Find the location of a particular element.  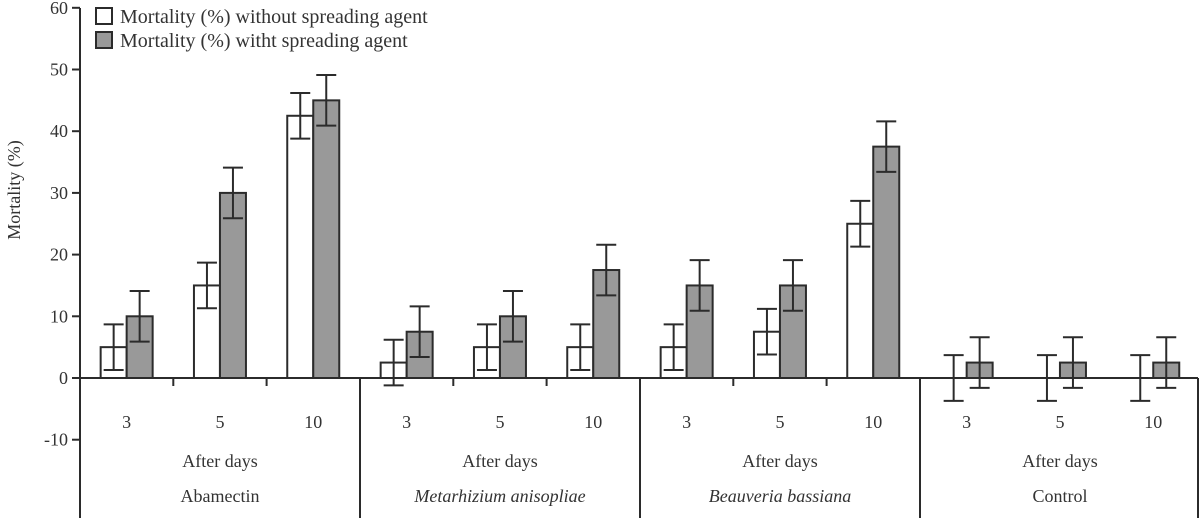

y-tick-label: 50 is located at coordinates (59, 70).